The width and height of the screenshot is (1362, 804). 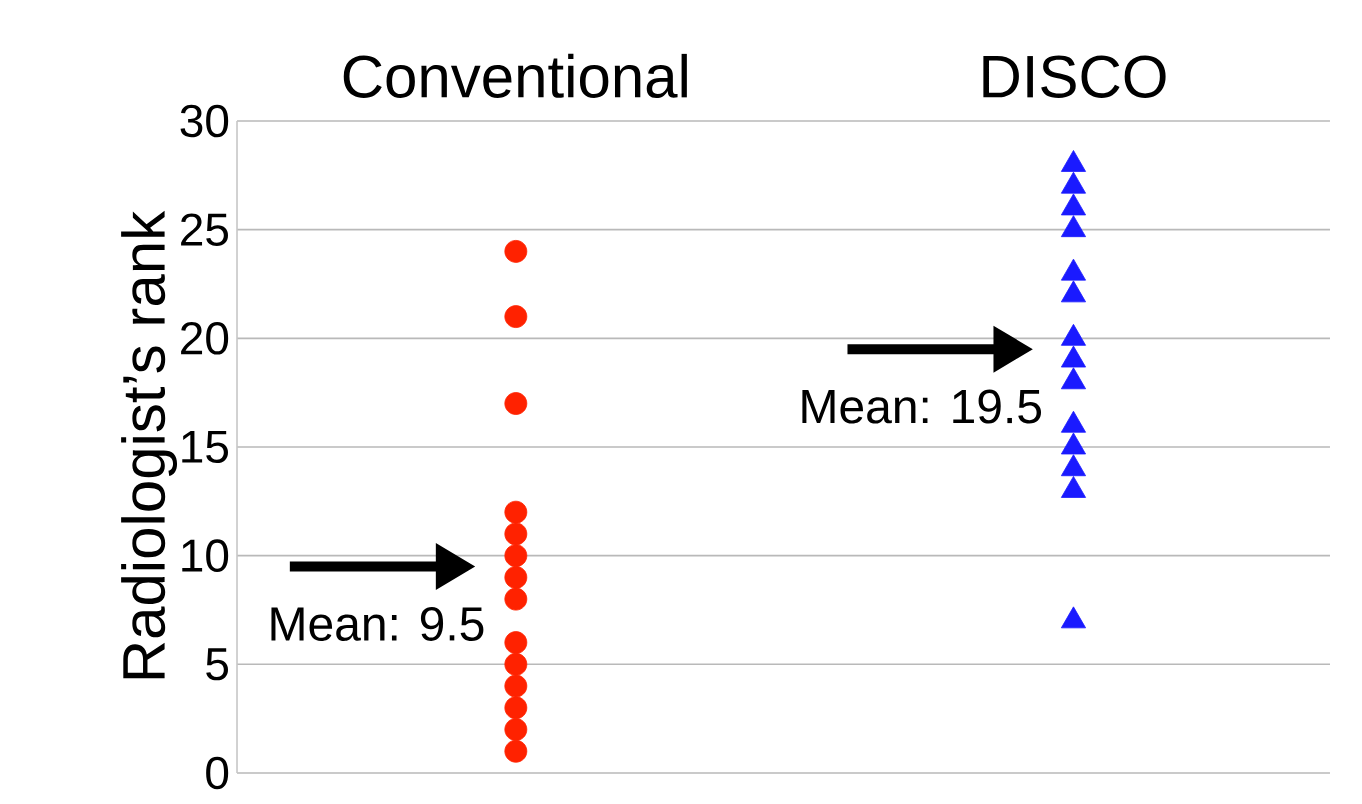 I want to click on y-axis-title: Radiologist’s rank, so click(x=149, y=444).